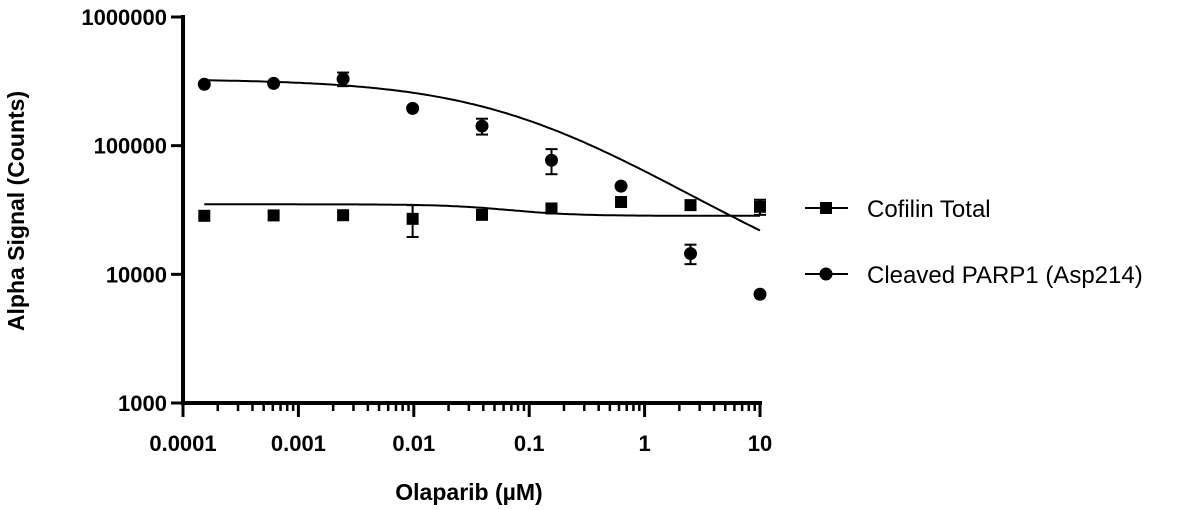 This screenshot has height=510, width=1183. I want to click on x-tick-label: 0.1, so click(529, 443).